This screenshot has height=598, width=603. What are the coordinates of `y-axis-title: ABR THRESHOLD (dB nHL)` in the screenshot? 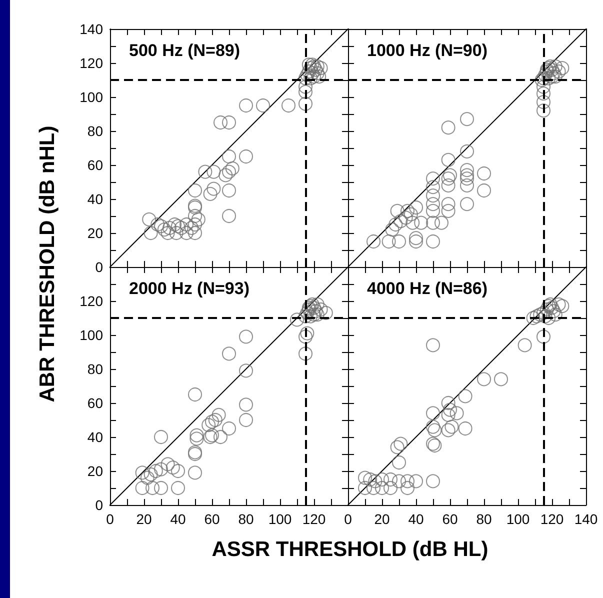 It's located at (48, 264).